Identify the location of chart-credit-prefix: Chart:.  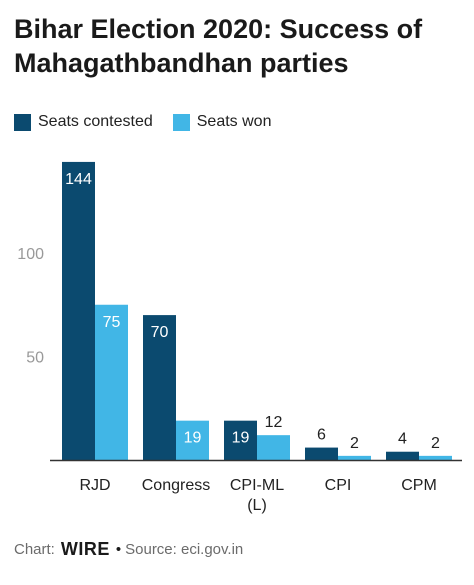
(34, 549).